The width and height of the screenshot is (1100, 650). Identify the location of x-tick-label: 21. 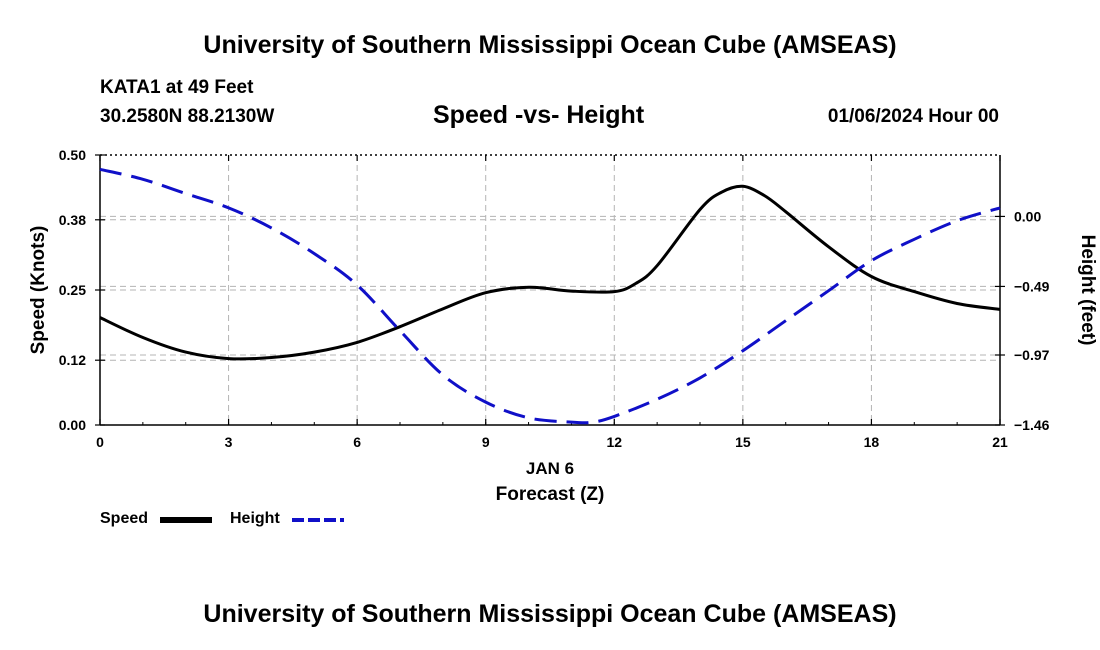
(1000, 442).